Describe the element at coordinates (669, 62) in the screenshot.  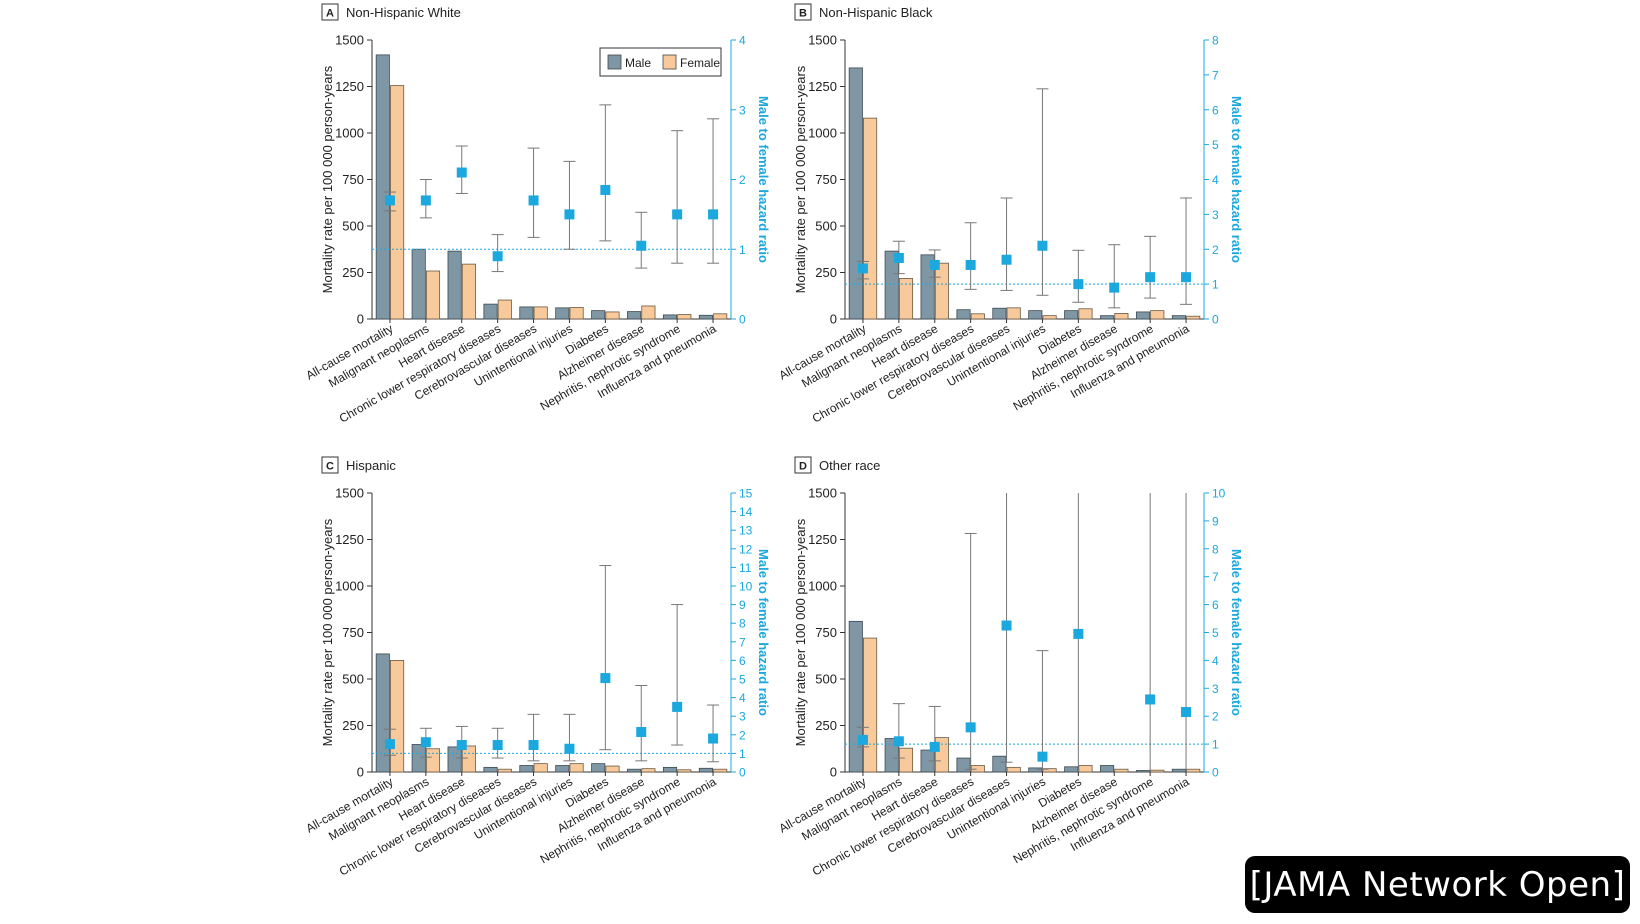
I see `legend-swatch-female` at that location.